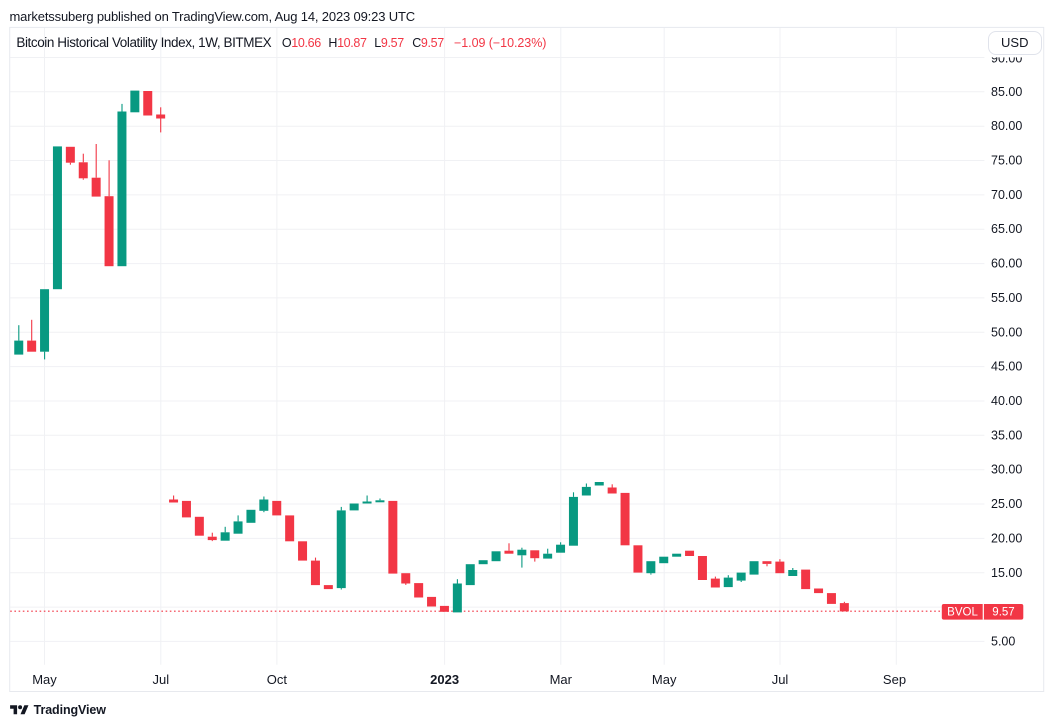  I want to click on svg-text: 60.00, so click(1006, 264).